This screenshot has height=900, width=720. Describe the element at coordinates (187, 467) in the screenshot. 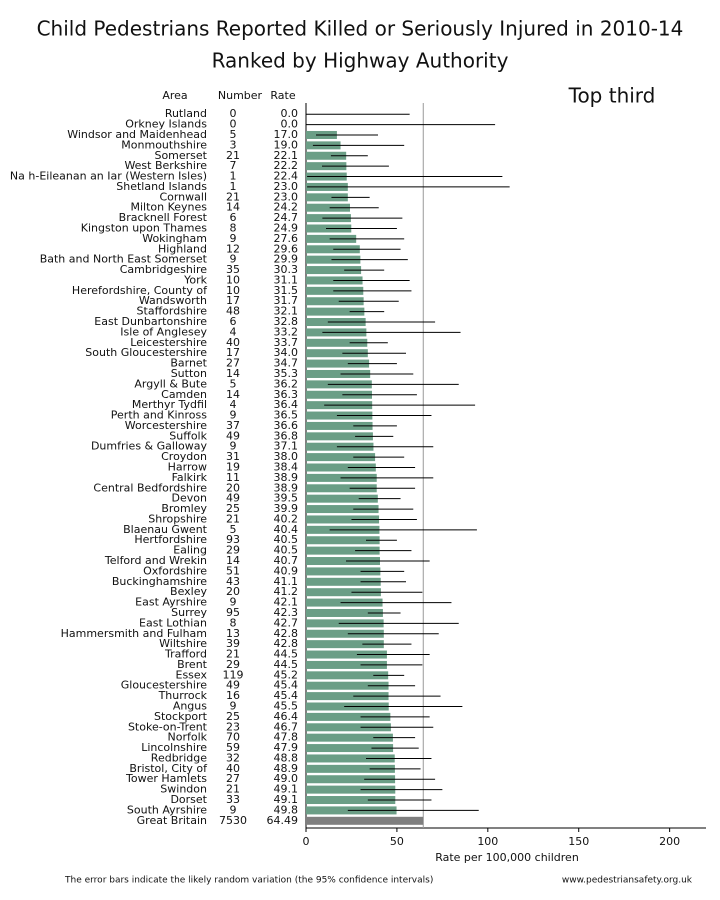

I see `area-label: Harrow` at that location.